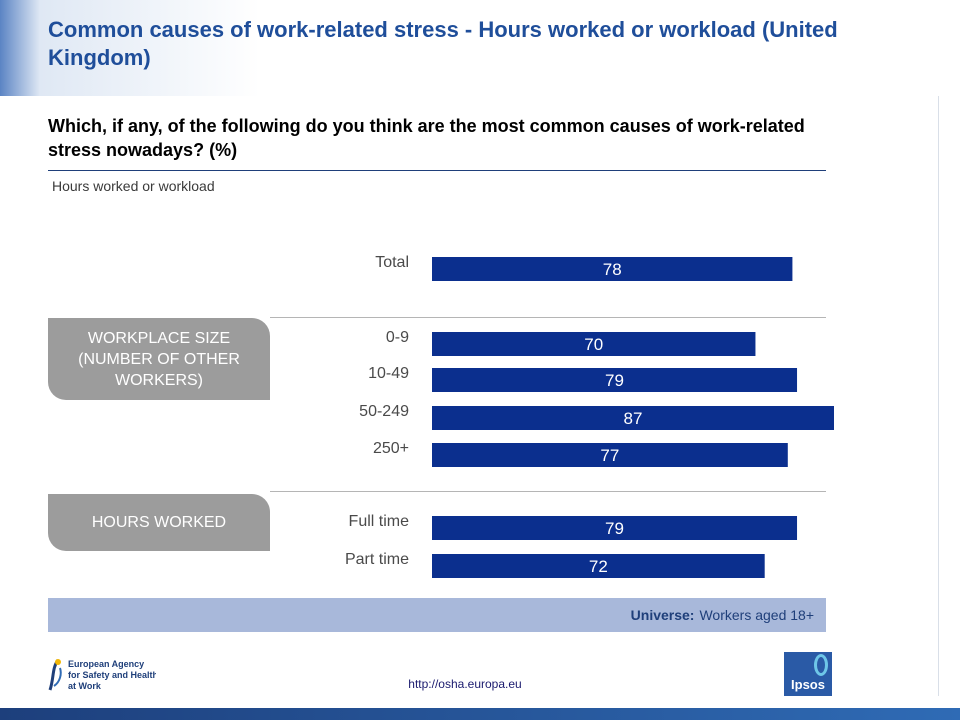 This screenshot has height=720, width=960. Describe the element at coordinates (808, 684) in the screenshot. I see `ipsos-logo-text: Ipsos` at that location.